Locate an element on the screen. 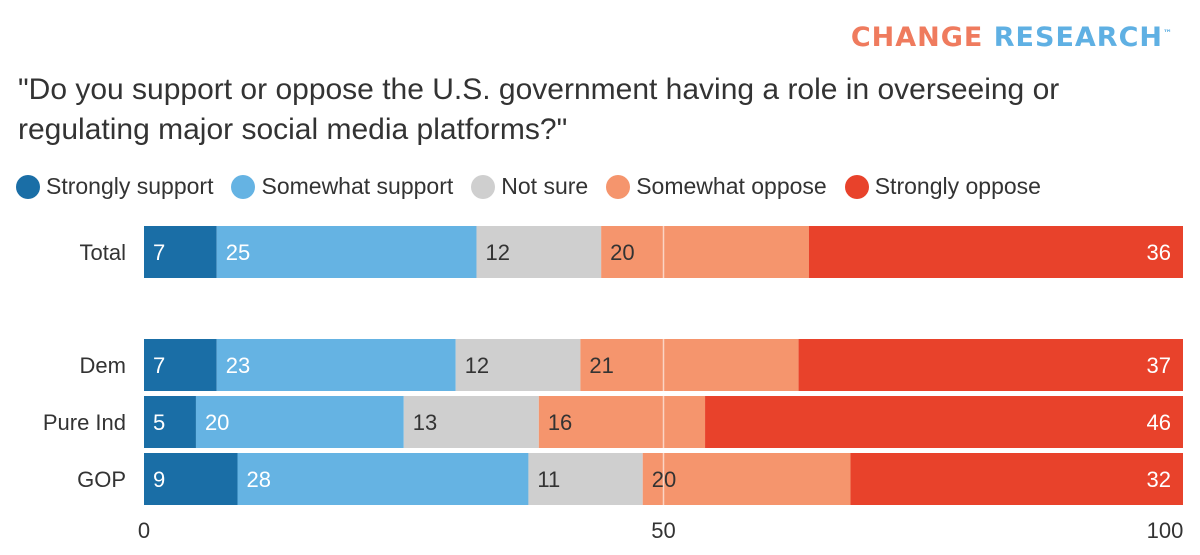 The image size is (1200, 555). legend-item: Strongly oppose is located at coordinates (942, 186).